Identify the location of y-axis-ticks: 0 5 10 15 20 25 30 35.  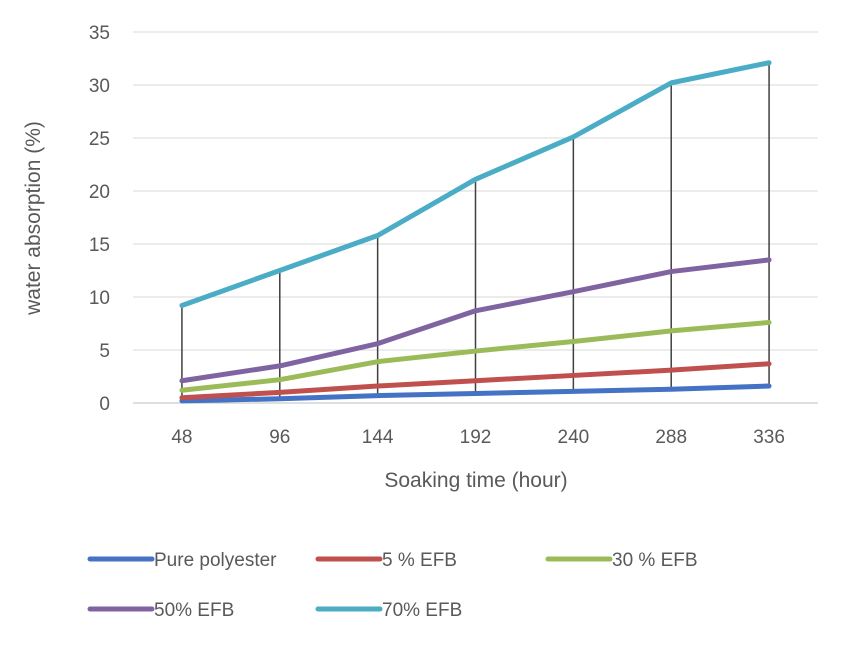
(99, 219).